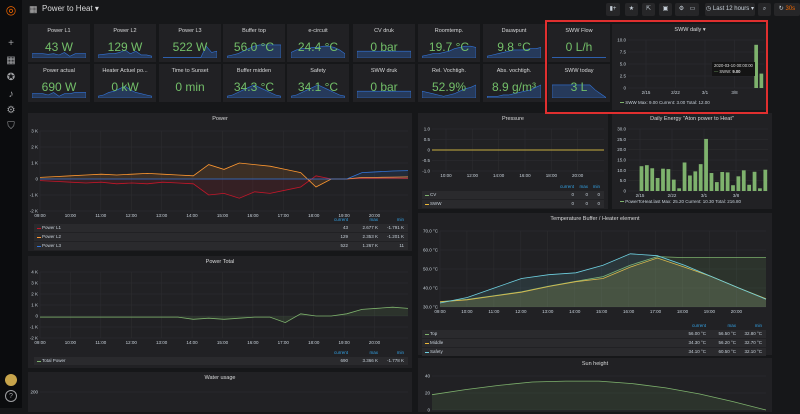  What do you see at coordinates (624, 191) in the screenshot?
I see `y-tick-label: 0` at bounding box center [624, 191].